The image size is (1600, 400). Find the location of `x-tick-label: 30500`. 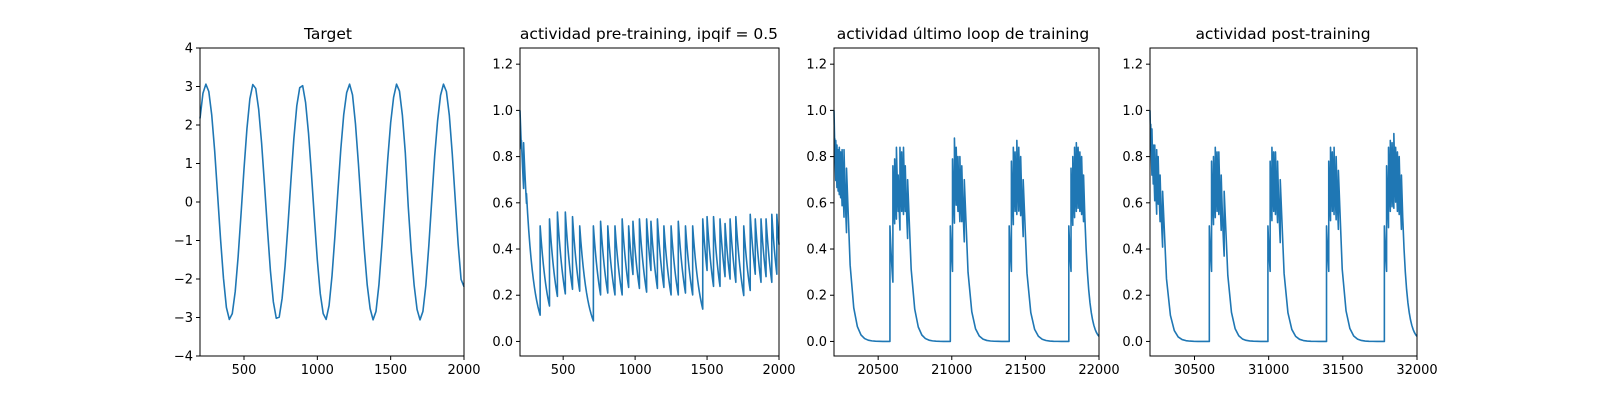

x-tick-label: 30500 is located at coordinates (1194, 370).